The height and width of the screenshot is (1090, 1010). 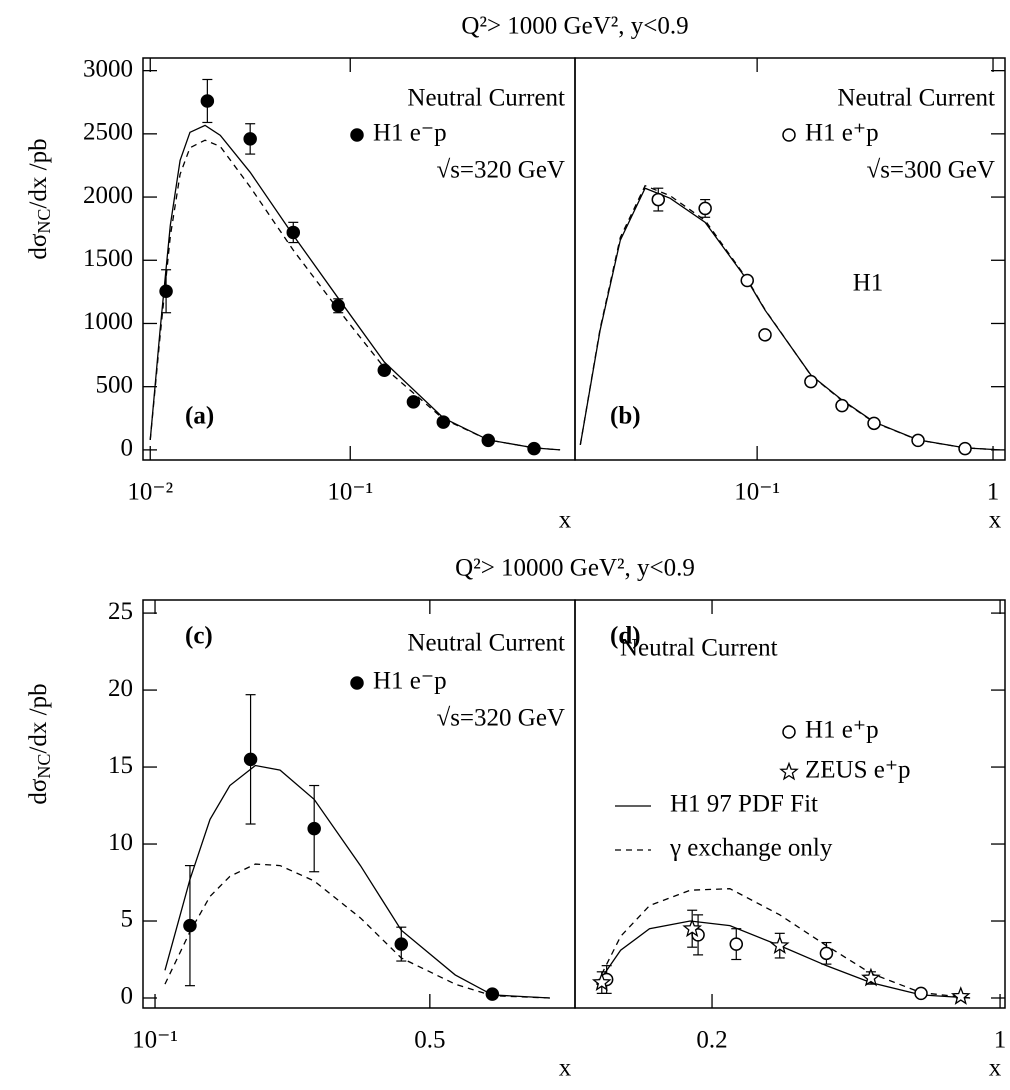 What do you see at coordinates (120, 842) in the screenshot?
I see `y-tick-label: 10` at bounding box center [120, 842].